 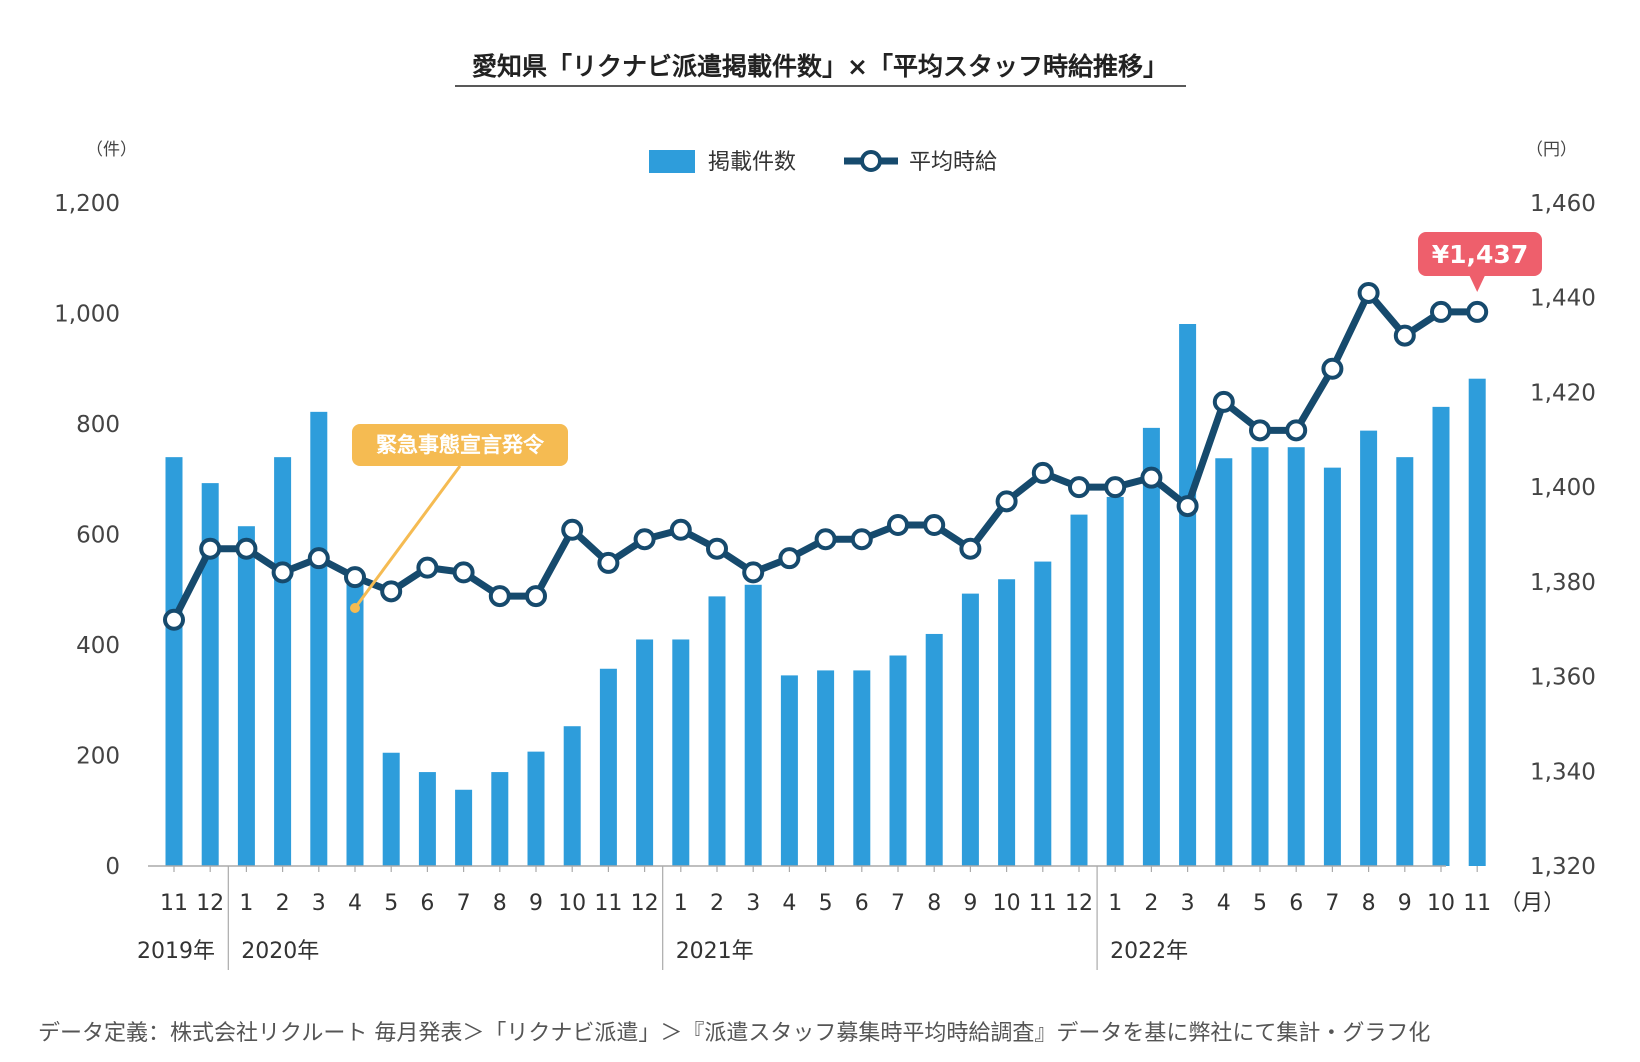 I want to click on right-axis-tick-label: 1,380, so click(x=1563, y=583).